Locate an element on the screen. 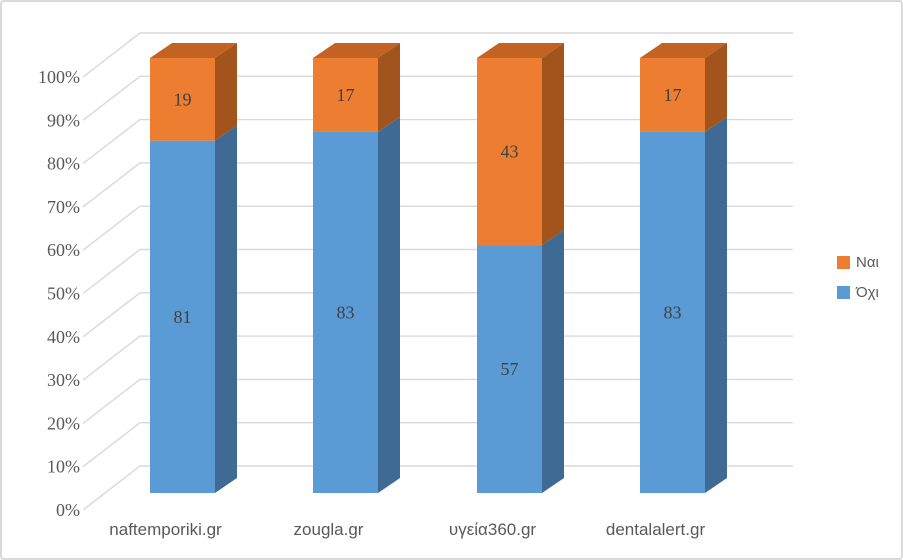  bar-naftemporiki.gr-Όχι-front is located at coordinates (182, 316).